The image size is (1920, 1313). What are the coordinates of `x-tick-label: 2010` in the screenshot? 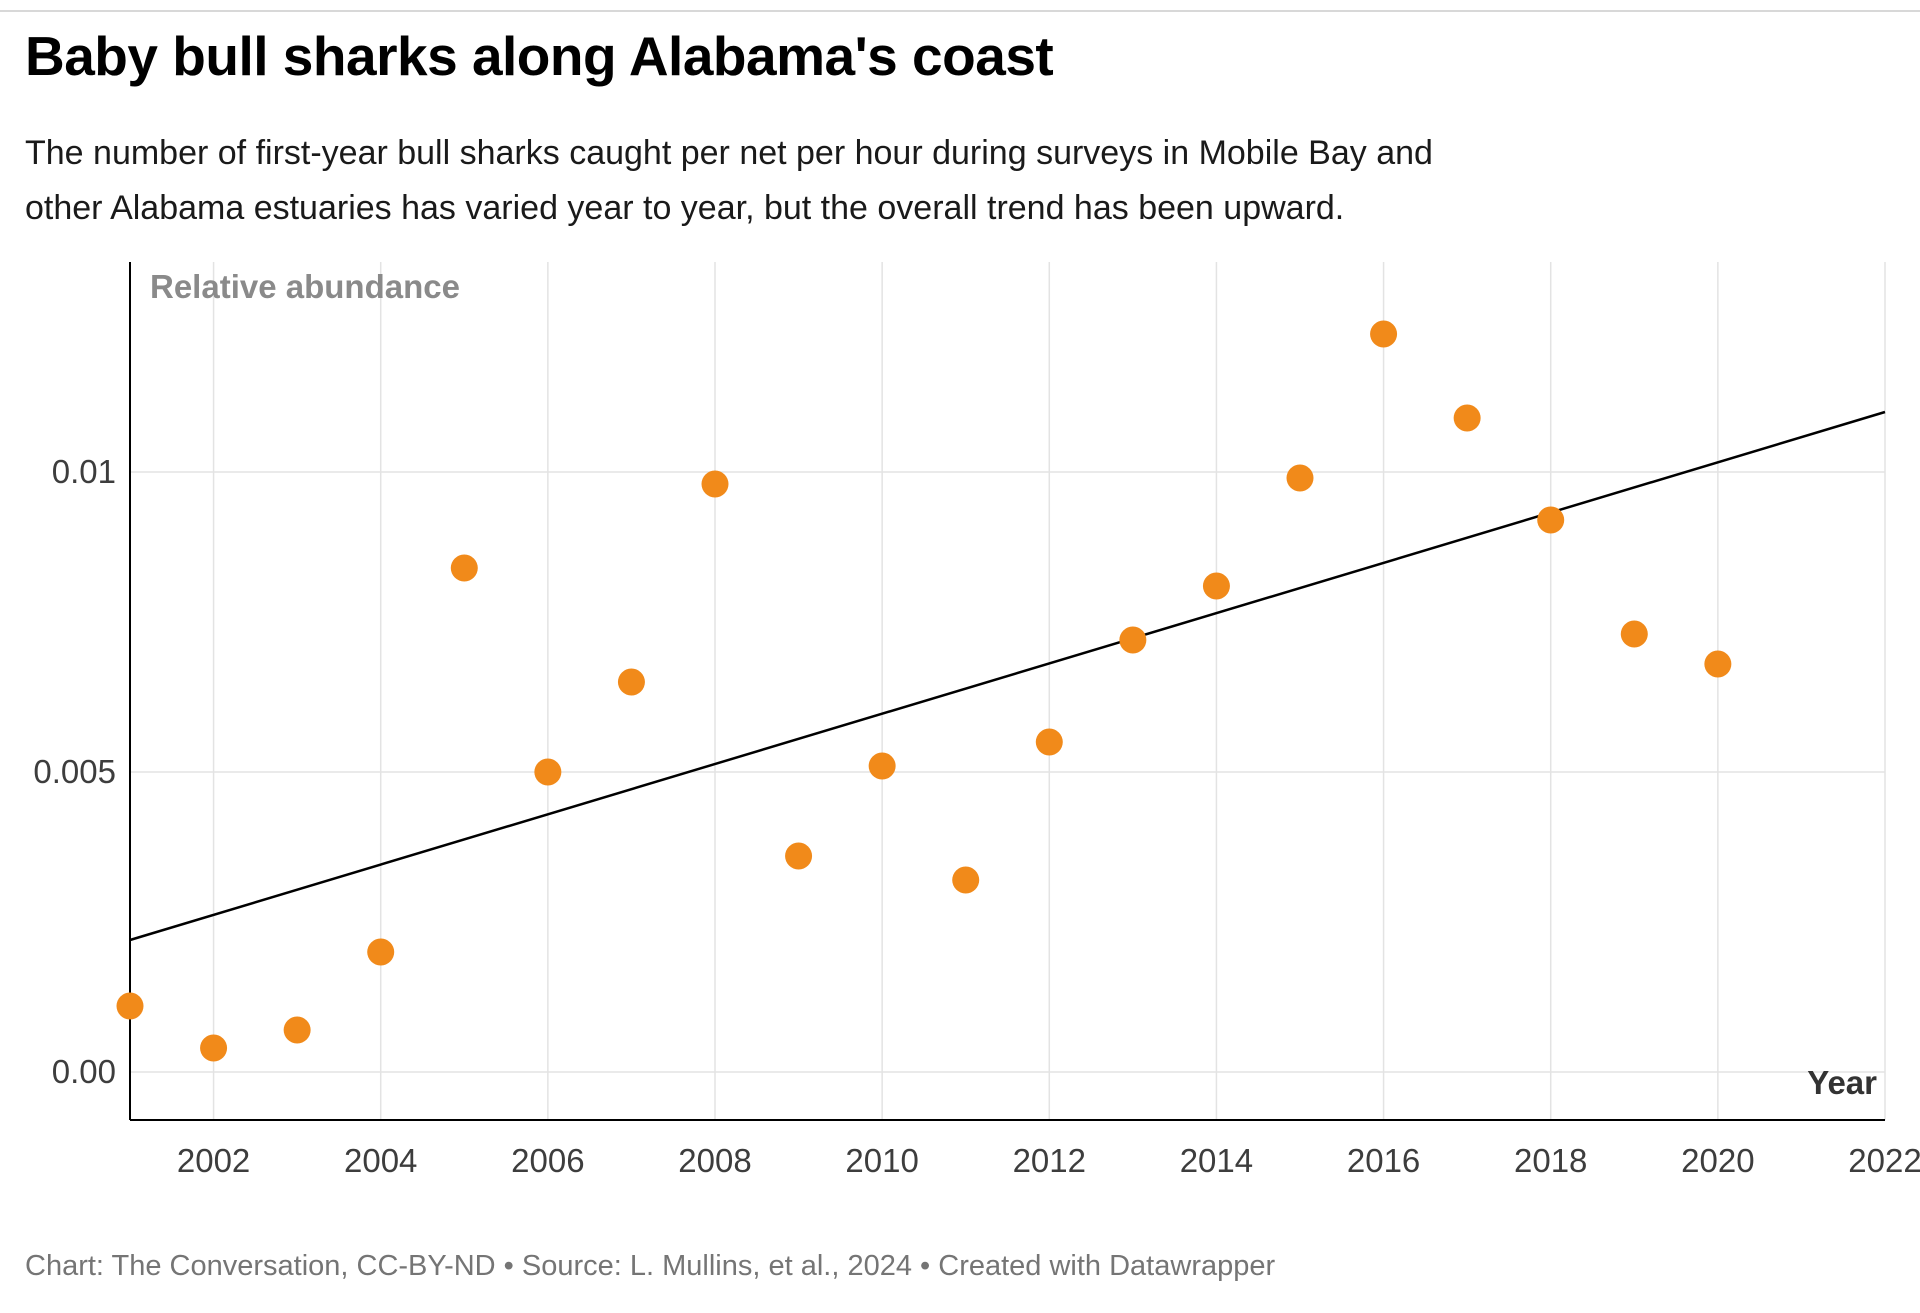 It's located at (881, 1160).